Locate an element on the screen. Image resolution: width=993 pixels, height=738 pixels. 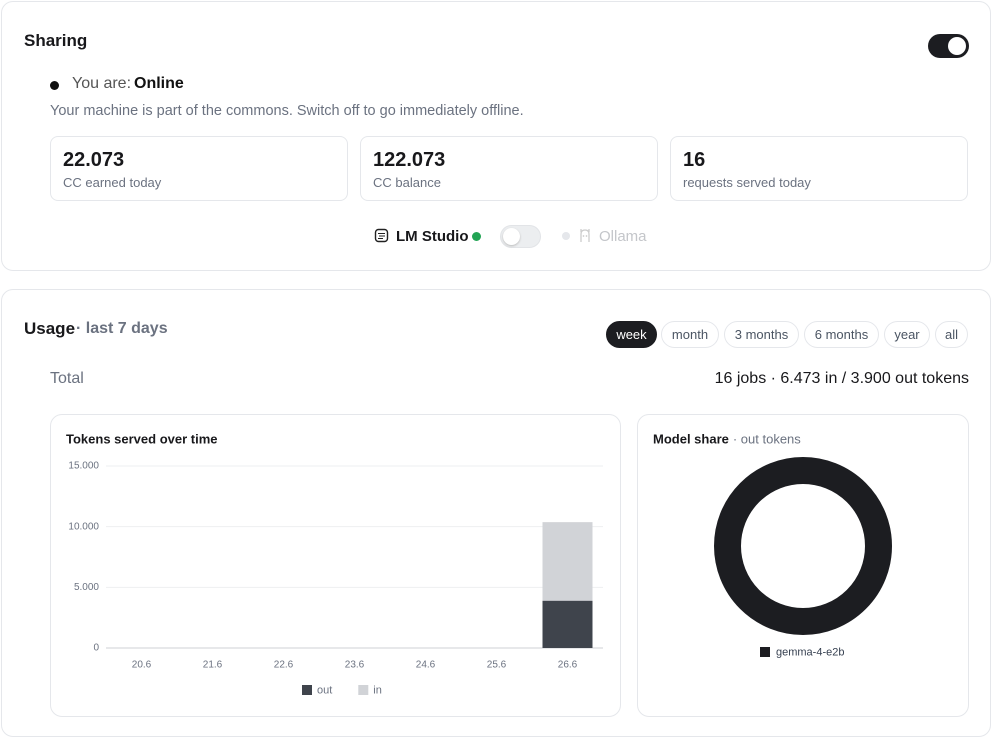
status-prefix: You are: is located at coordinates (102, 83).